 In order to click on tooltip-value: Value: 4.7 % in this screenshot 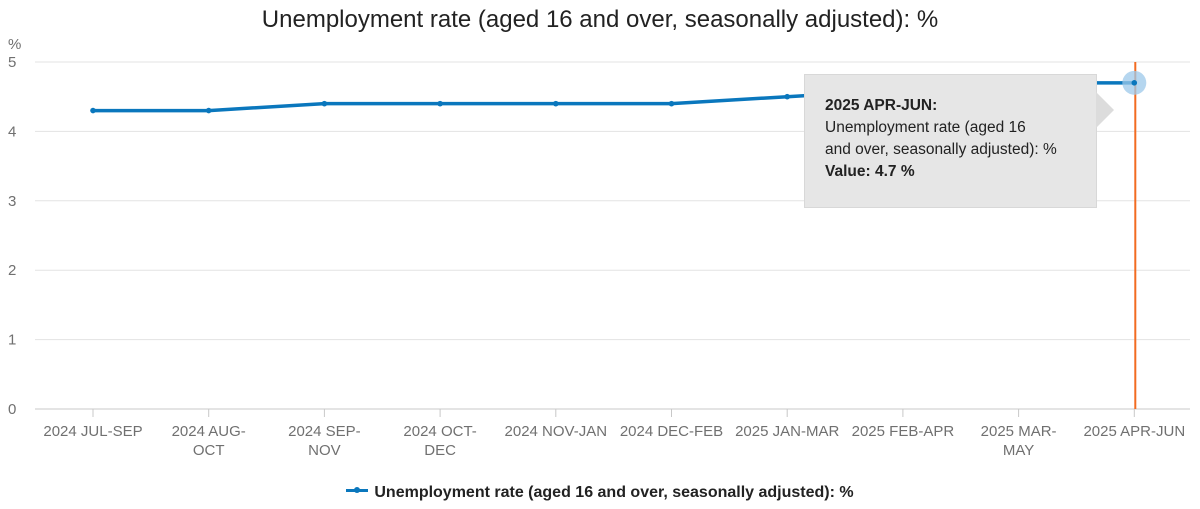, I will do `click(870, 171)`.